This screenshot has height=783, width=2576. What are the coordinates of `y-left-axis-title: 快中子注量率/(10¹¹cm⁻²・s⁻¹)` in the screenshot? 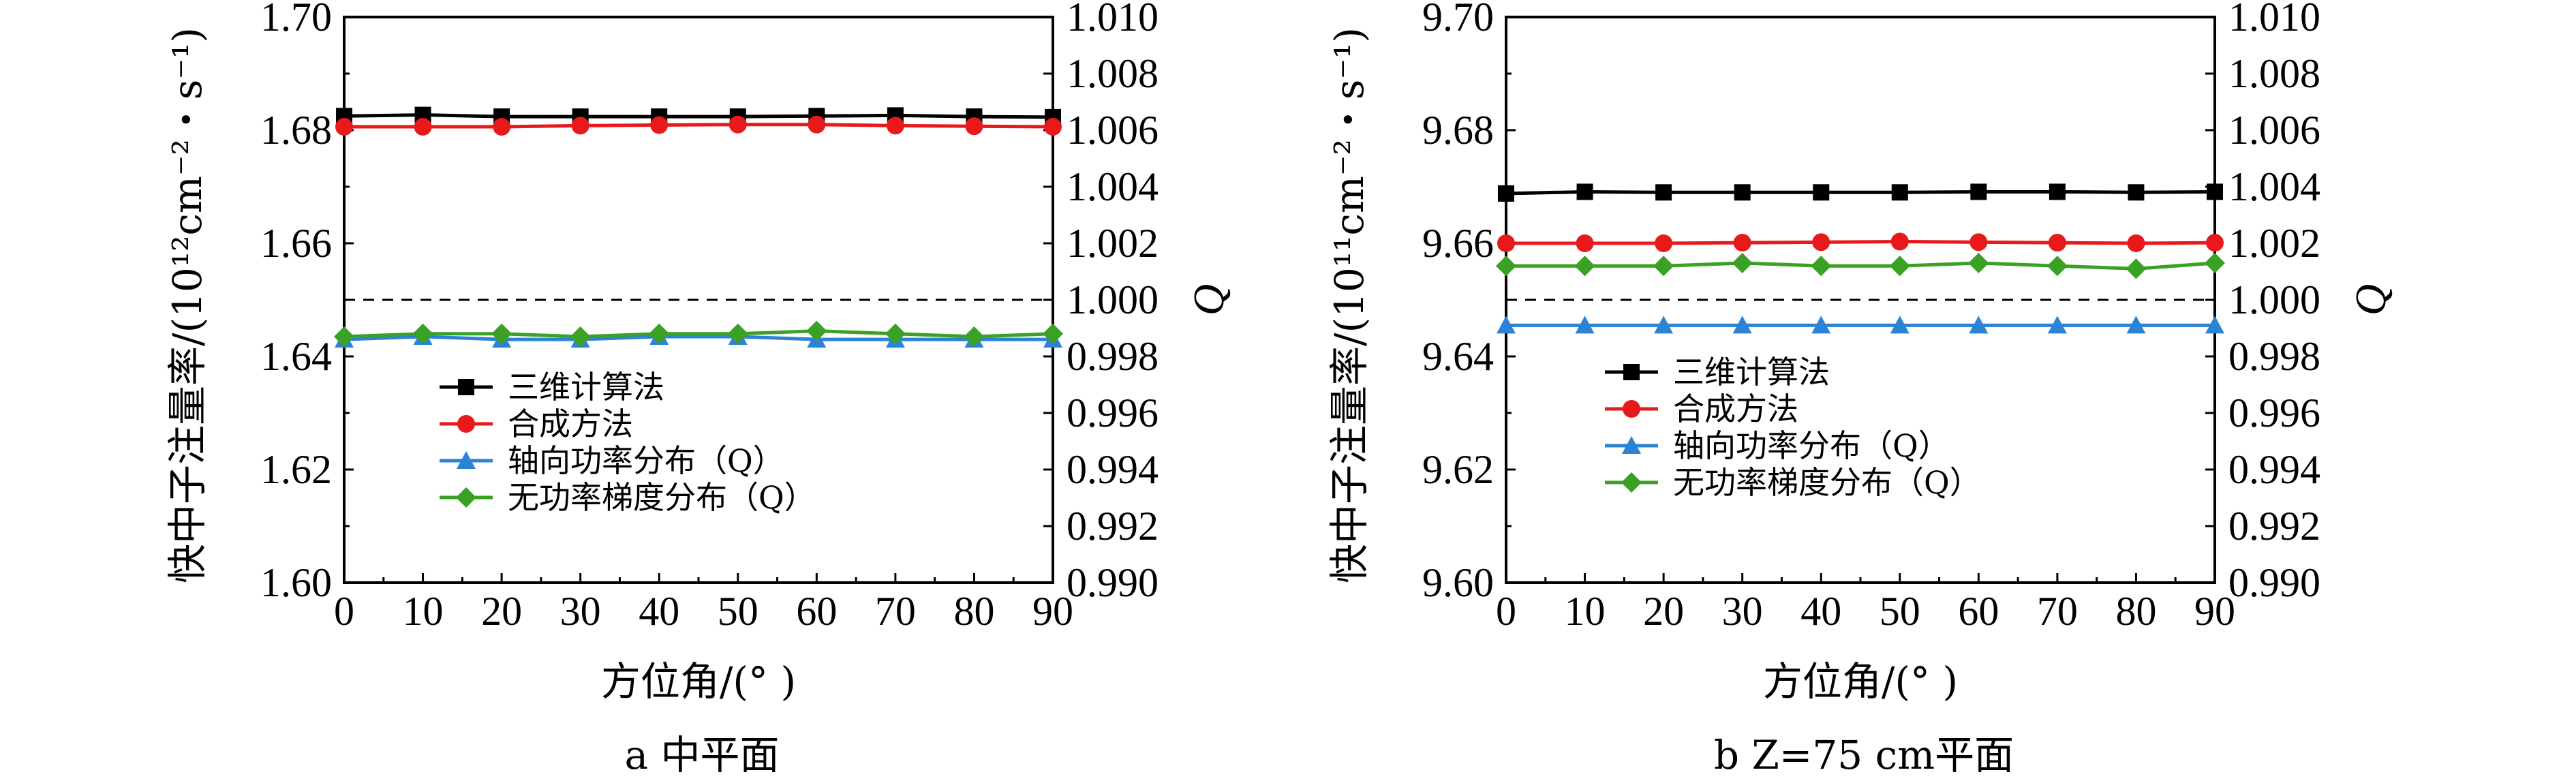 It's located at (1349, 305).